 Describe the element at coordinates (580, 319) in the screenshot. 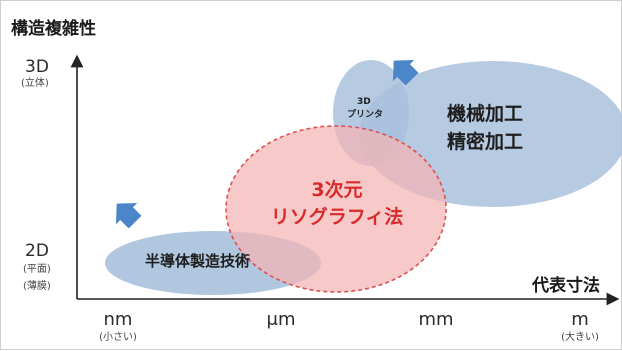

I see `x-tick-m: m` at that location.